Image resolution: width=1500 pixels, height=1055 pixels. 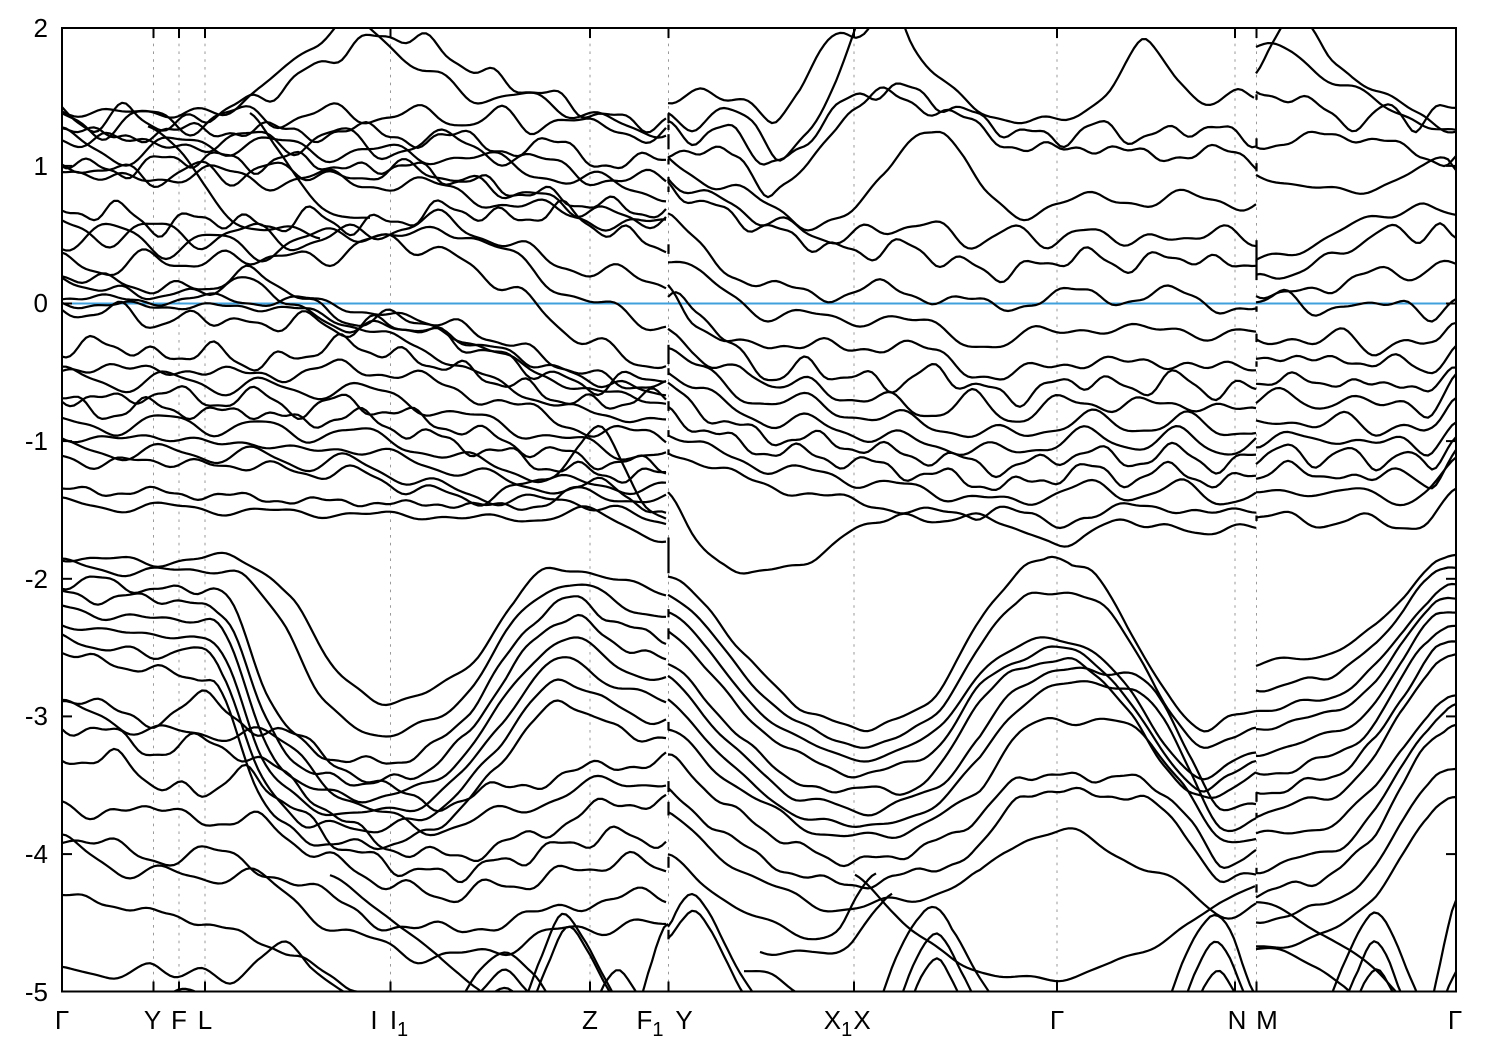 What do you see at coordinates (179, 1020) in the screenshot?
I see `svg-text: F` at bounding box center [179, 1020].